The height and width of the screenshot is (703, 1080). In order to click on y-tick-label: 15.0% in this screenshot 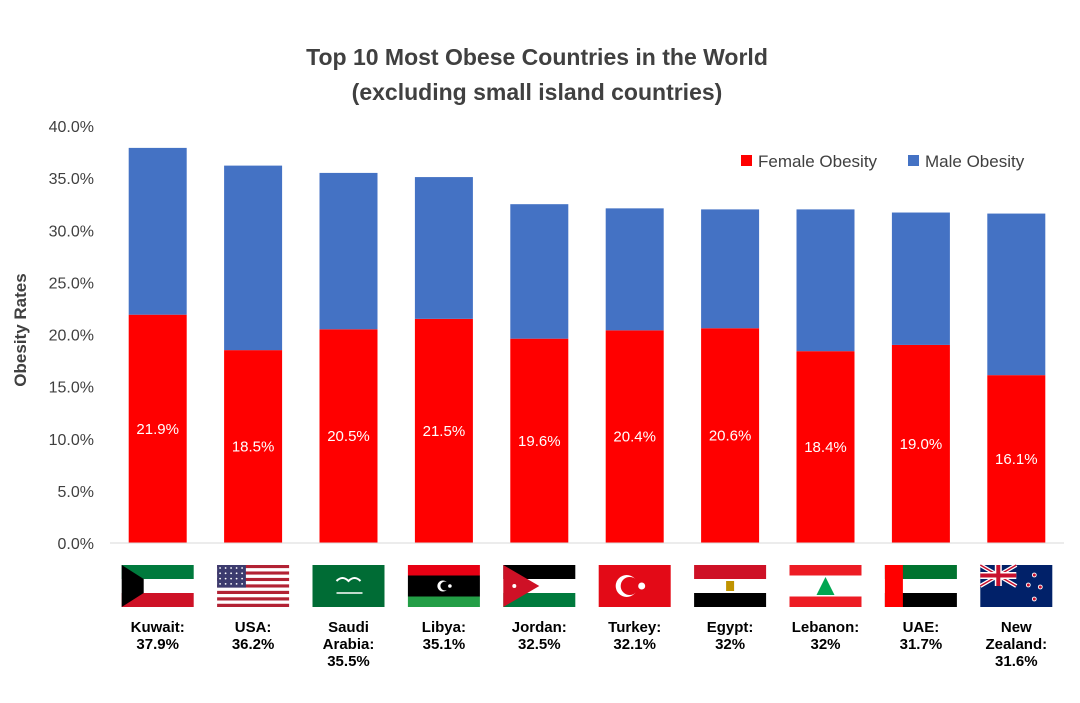, I will do `click(71, 388)`.